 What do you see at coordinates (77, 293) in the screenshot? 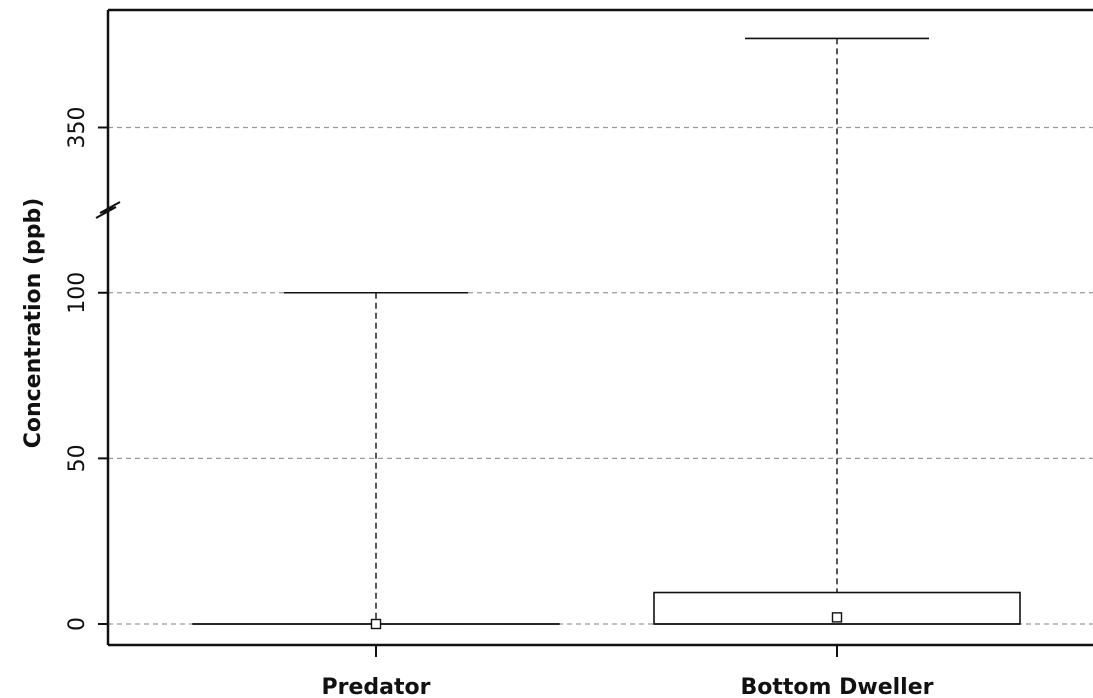
I see `y-tick-label: 100` at bounding box center [77, 293].